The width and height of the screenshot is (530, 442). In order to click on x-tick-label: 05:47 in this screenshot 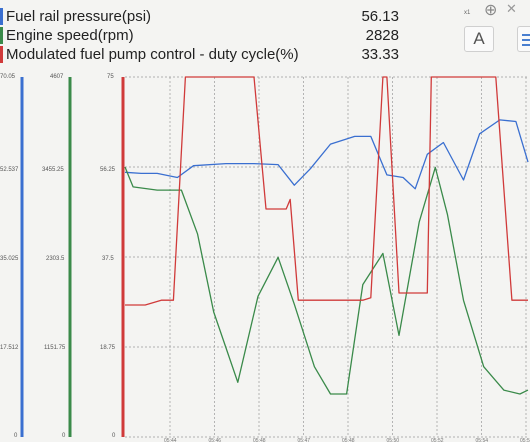, I will do `click(304, 440)`.